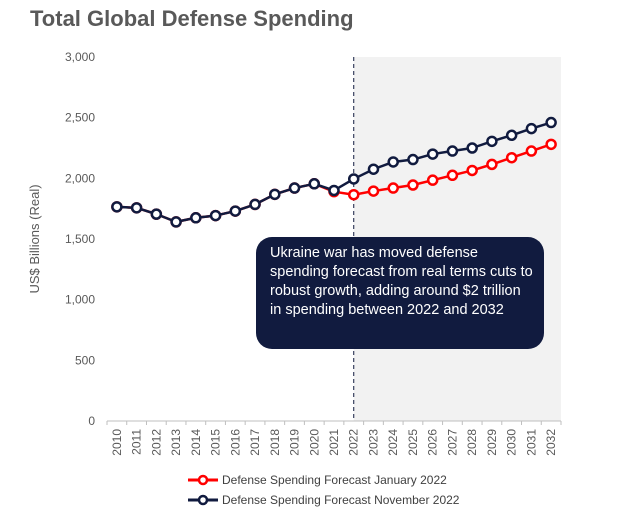 This screenshot has height=515, width=623. What do you see at coordinates (341, 500) in the screenshot?
I see `legend-label-november: Defense Spending Forecast November 2022` at bounding box center [341, 500].